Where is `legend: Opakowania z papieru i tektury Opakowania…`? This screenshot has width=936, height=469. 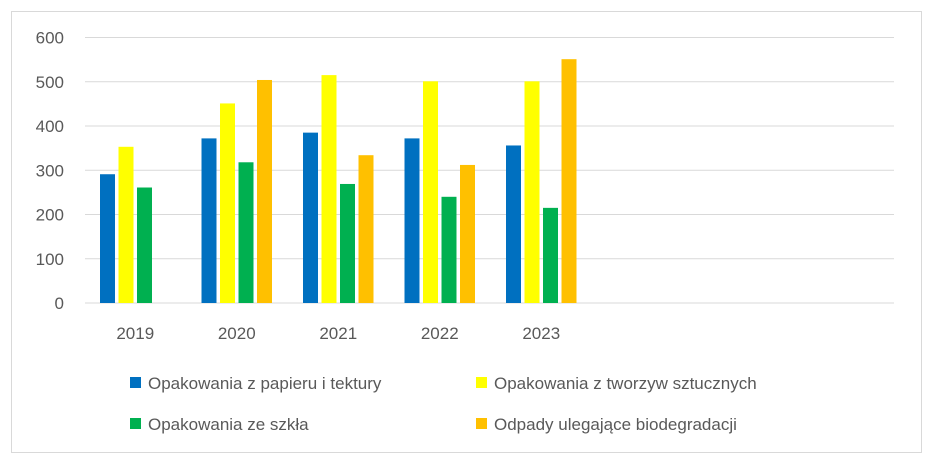
legend: Opakowania z papieru i tektury Opakowania… is located at coordinates (443, 404).